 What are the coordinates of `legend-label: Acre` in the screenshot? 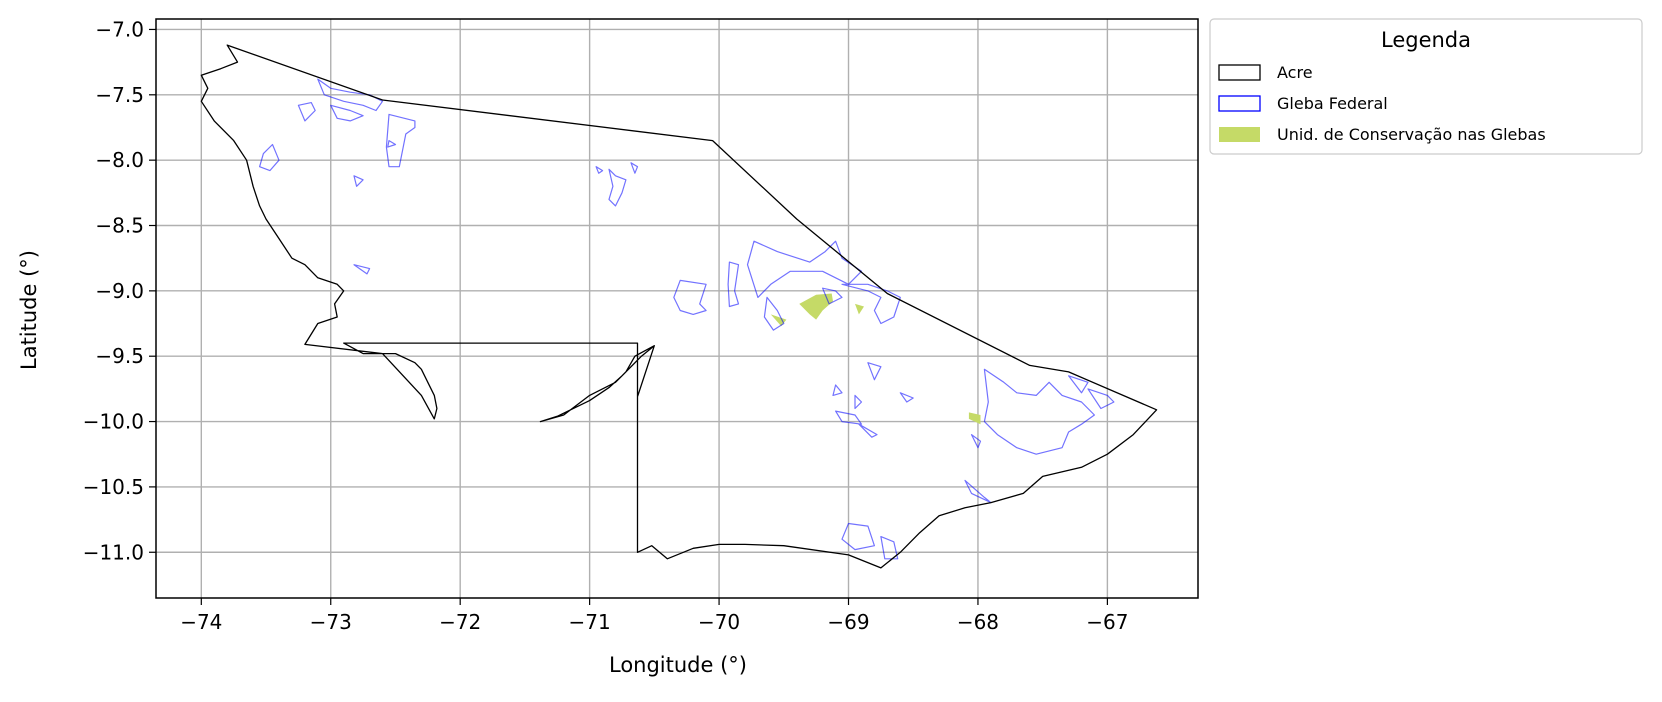 It's located at (1295, 72).